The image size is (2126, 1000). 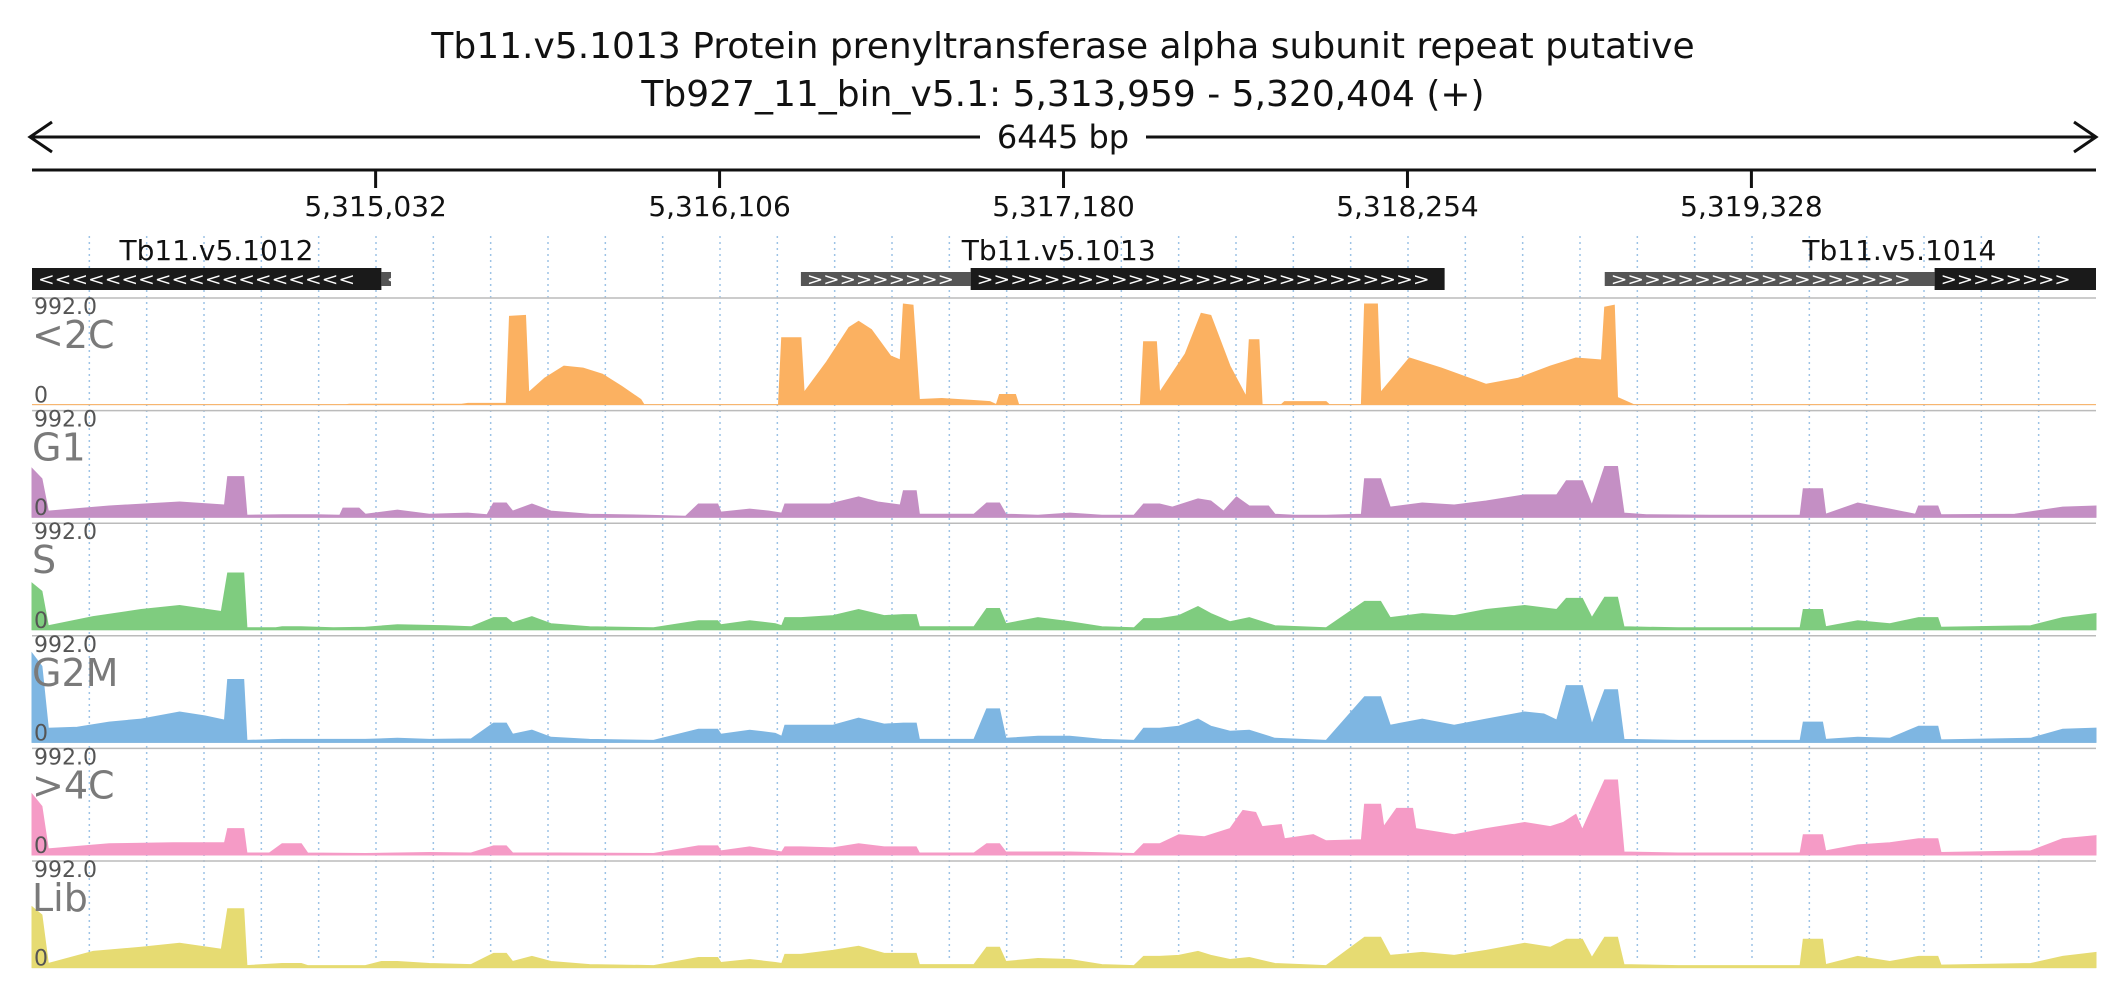 I want to click on tick-label: 5,317,180, so click(x=1063, y=206).